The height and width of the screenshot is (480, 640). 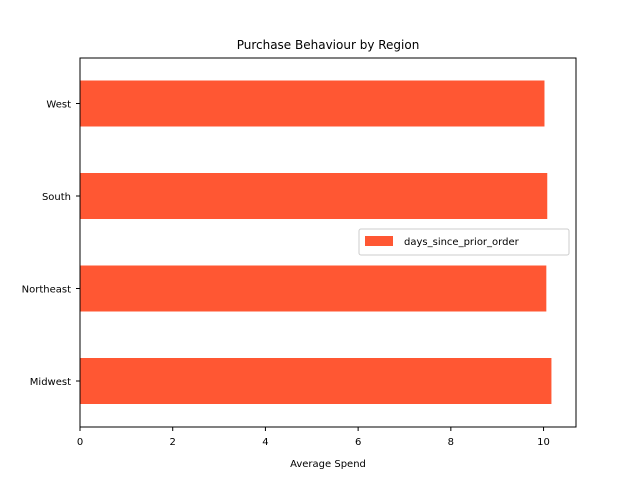 I want to click on y-tick-label: Midwest, so click(x=50, y=382).